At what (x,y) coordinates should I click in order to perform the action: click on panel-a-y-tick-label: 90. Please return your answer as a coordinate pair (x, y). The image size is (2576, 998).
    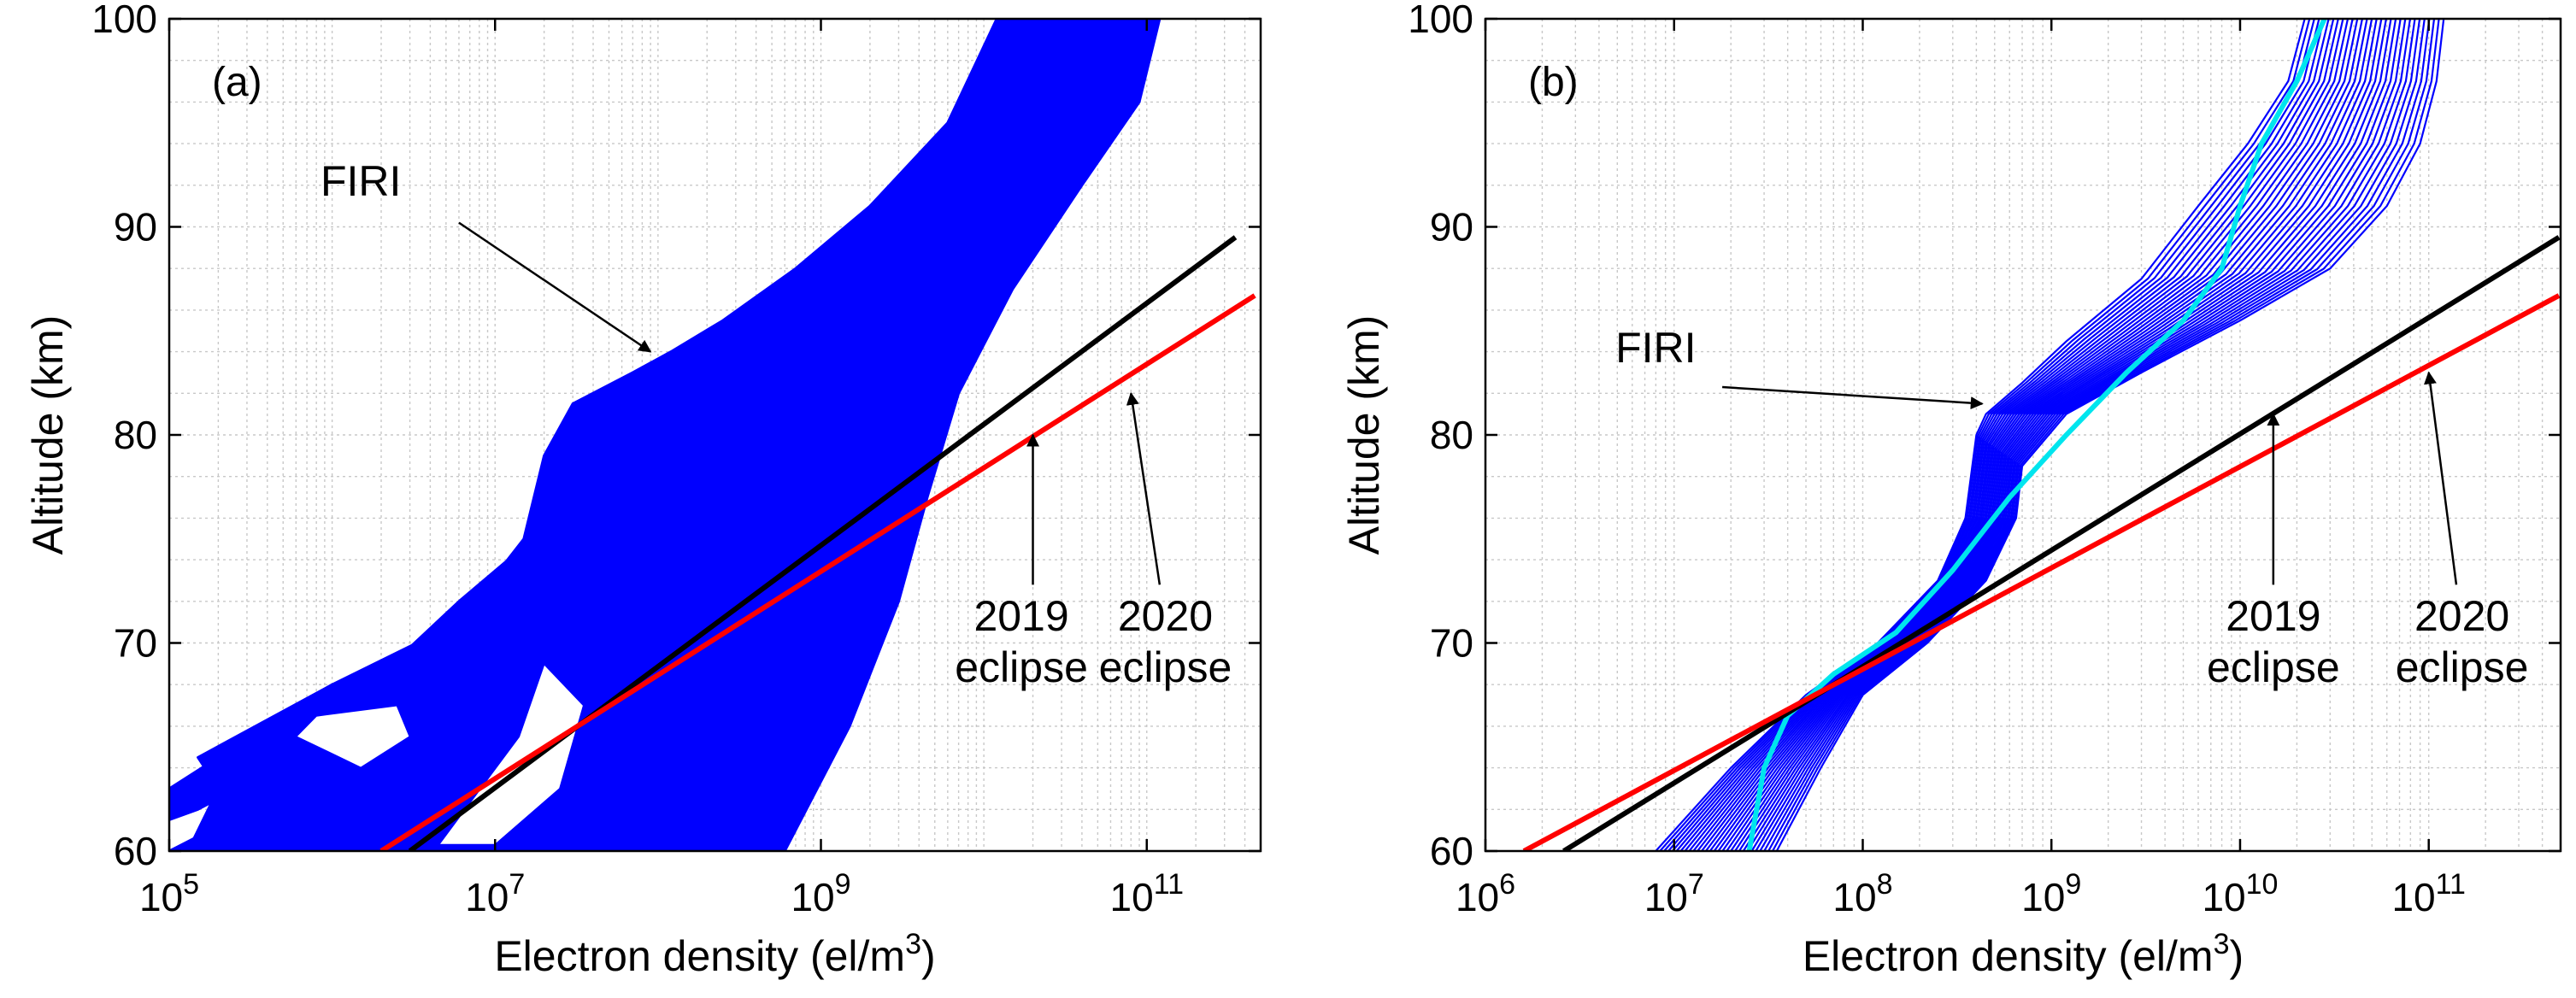
    Looking at the image, I should click on (135, 228).